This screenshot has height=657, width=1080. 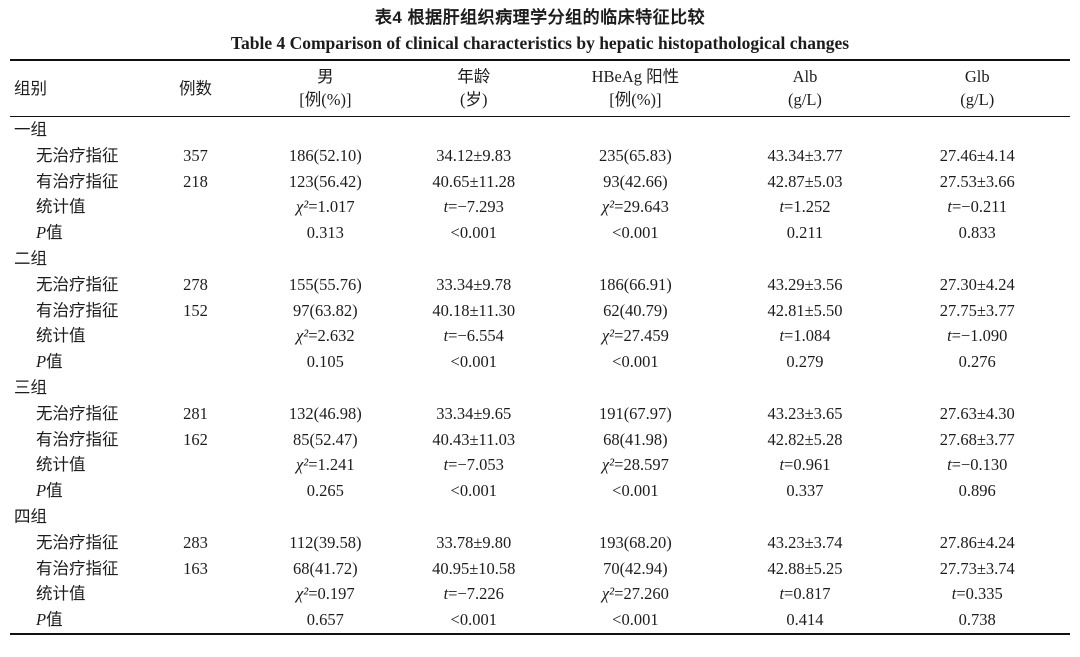 What do you see at coordinates (635, 284) in the screenshot?
I see `table-cell: 186(66.91)` at bounding box center [635, 284].